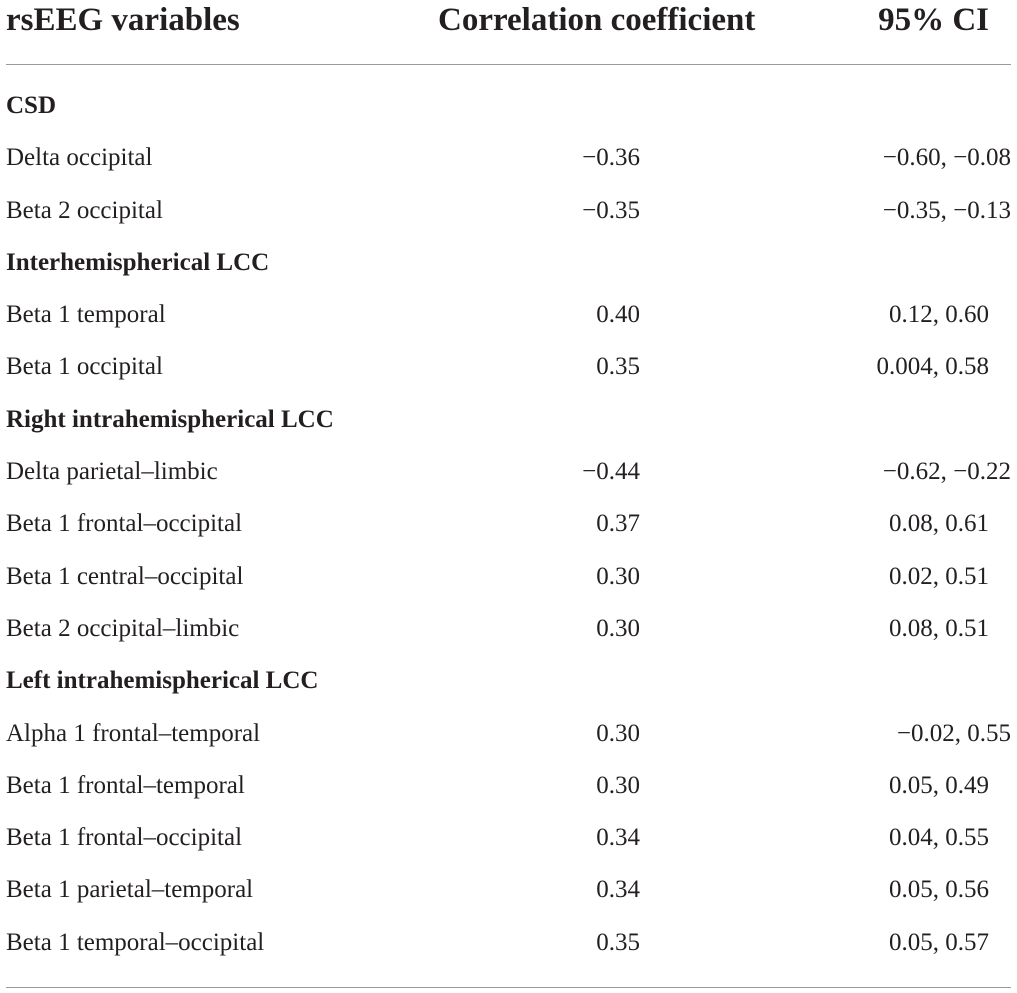 This screenshot has height=993, width=1017. What do you see at coordinates (939, 890) in the screenshot?
I see `ci-cell: 0.05, 0.56` at bounding box center [939, 890].